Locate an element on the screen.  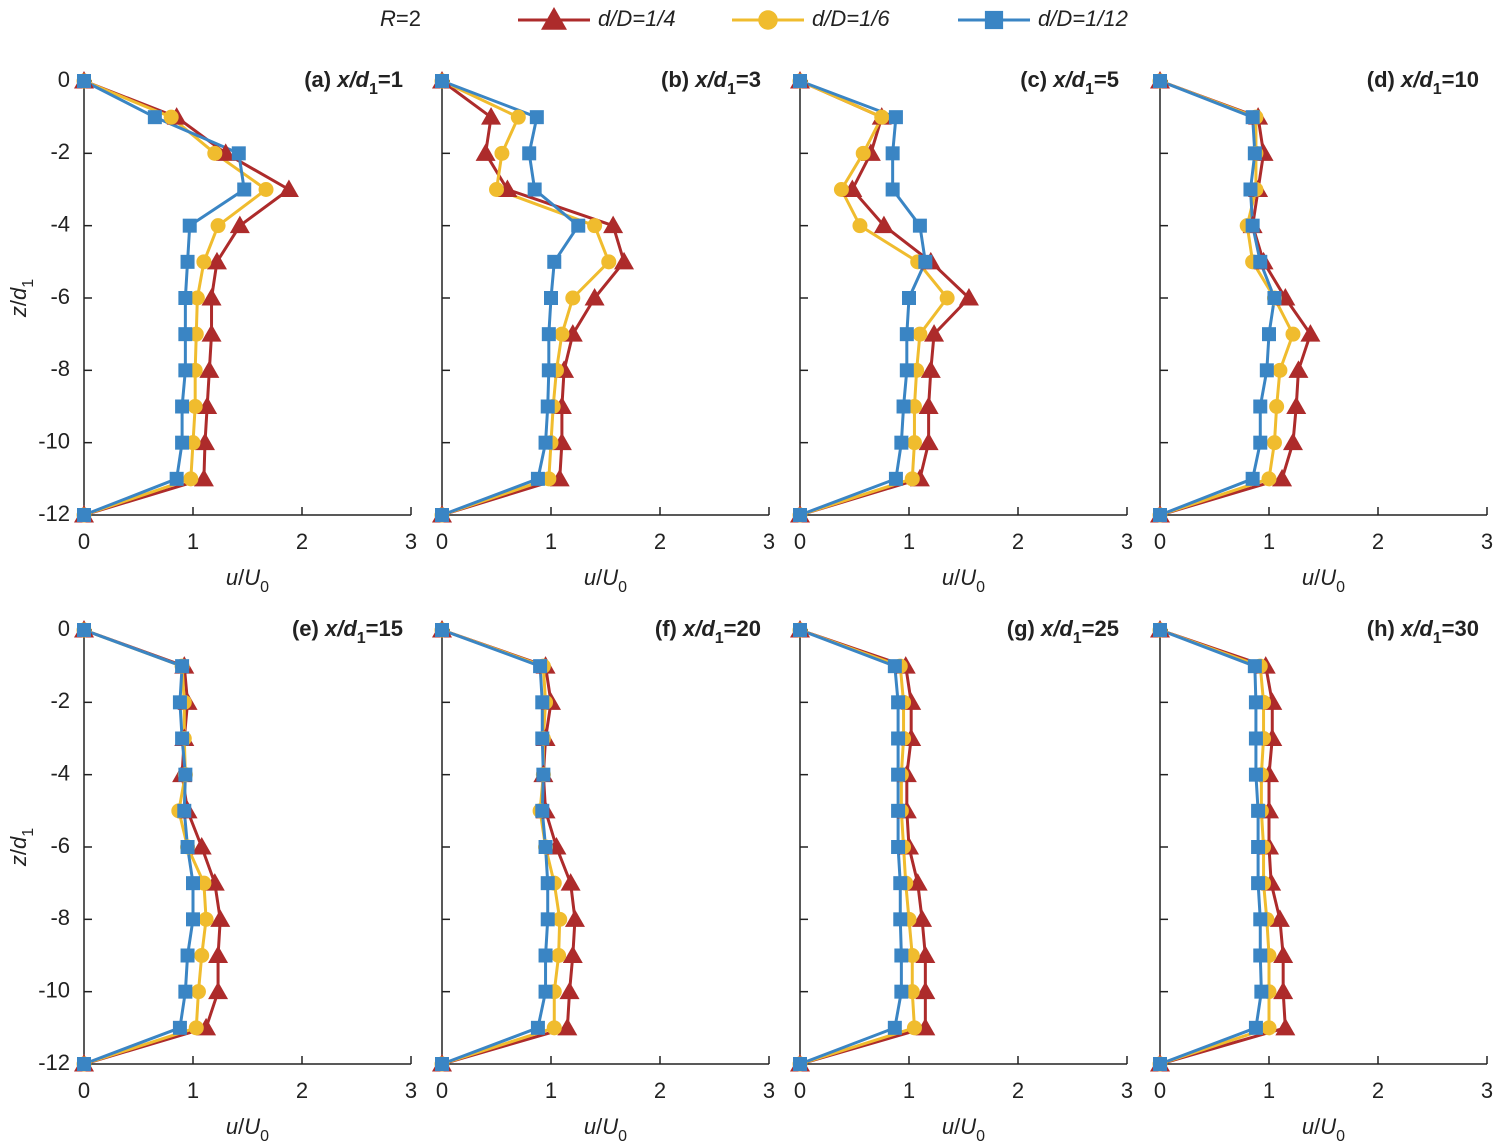
legend-label: d/D=1/6 is located at coordinates (851, 18).